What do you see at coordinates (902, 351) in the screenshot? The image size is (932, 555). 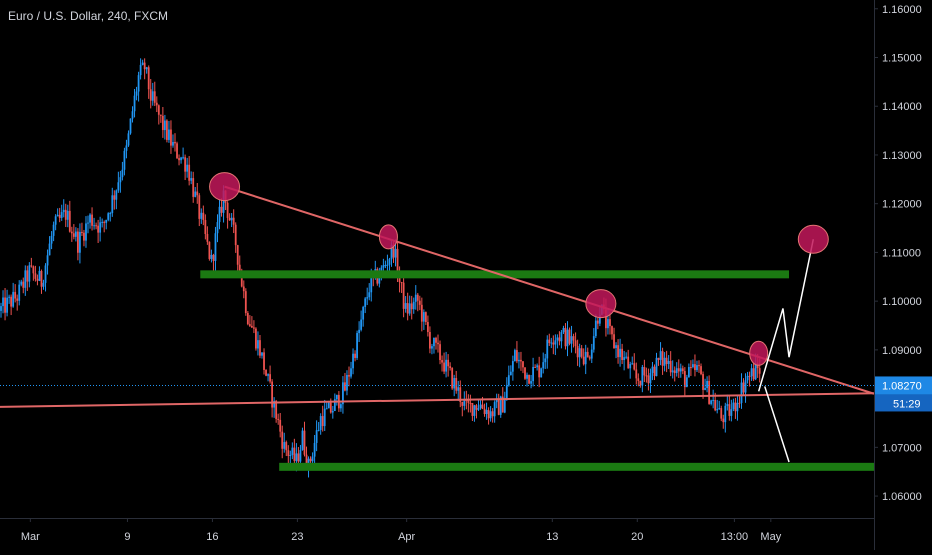 I see `y-tick-label: 1.09000` at bounding box center [902, 351].